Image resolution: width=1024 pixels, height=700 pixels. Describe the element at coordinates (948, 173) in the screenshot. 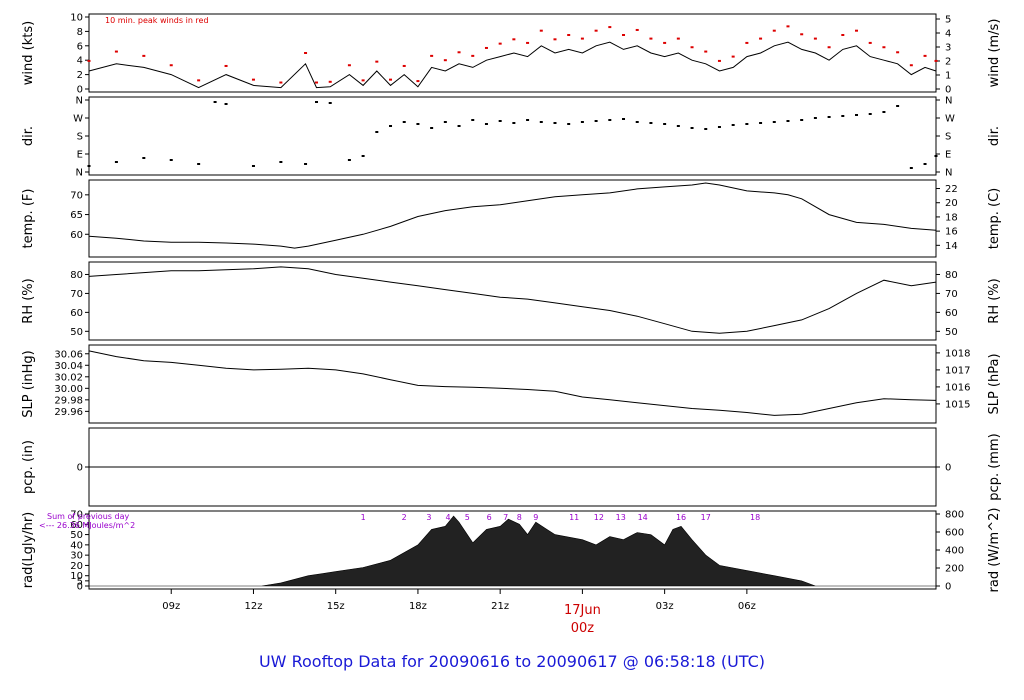

I see `y-tick-label-right: N` at that location.